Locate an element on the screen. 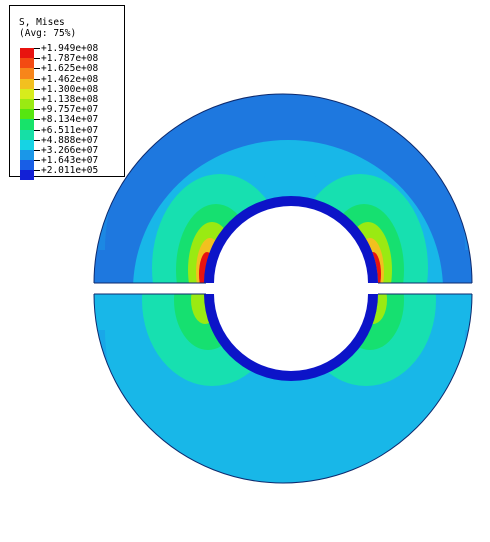 This screenshot has width=490, height=542. legend-entry: +2.011e+05 is located at coordinates (66, 170).